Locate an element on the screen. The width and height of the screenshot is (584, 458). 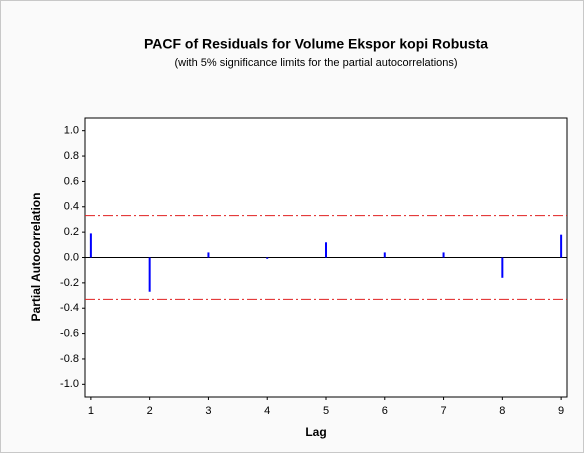
y-tick-label: -1.0 is located at coordinates (69, 384).